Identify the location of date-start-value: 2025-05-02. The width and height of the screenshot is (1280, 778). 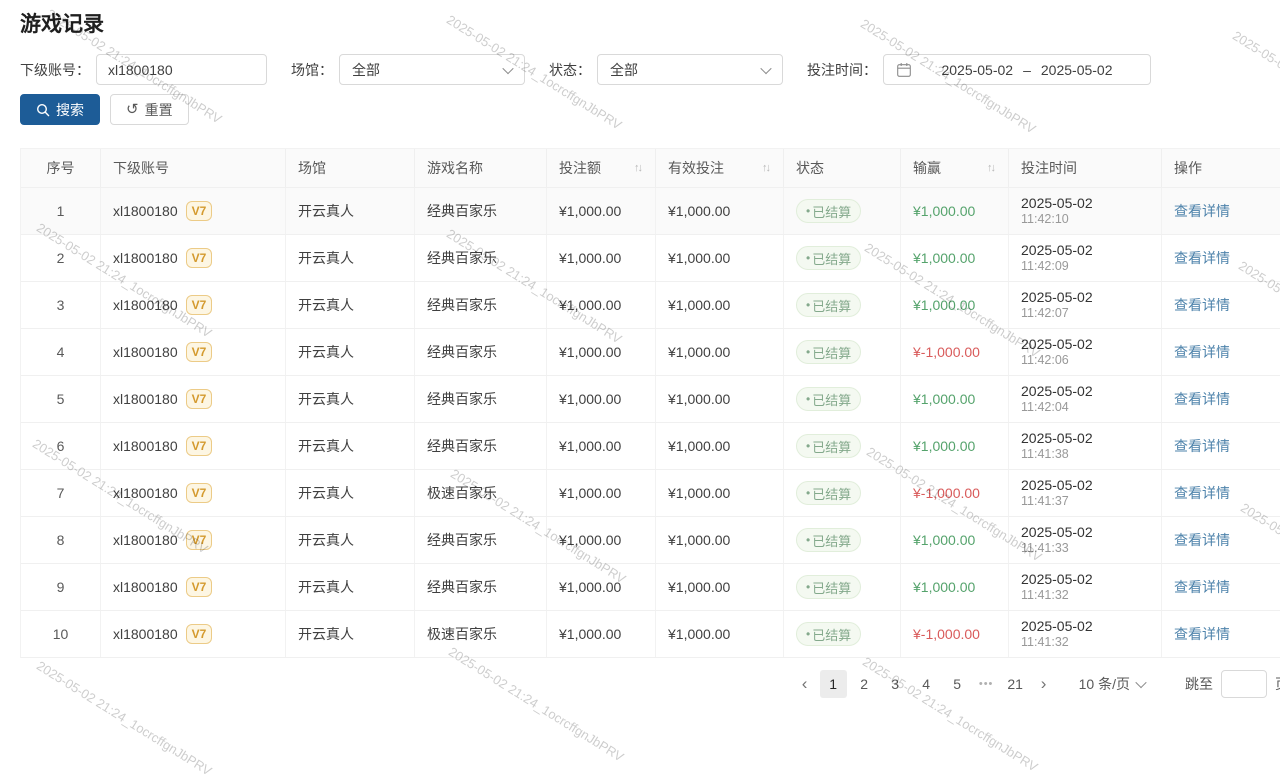
(977, 69).